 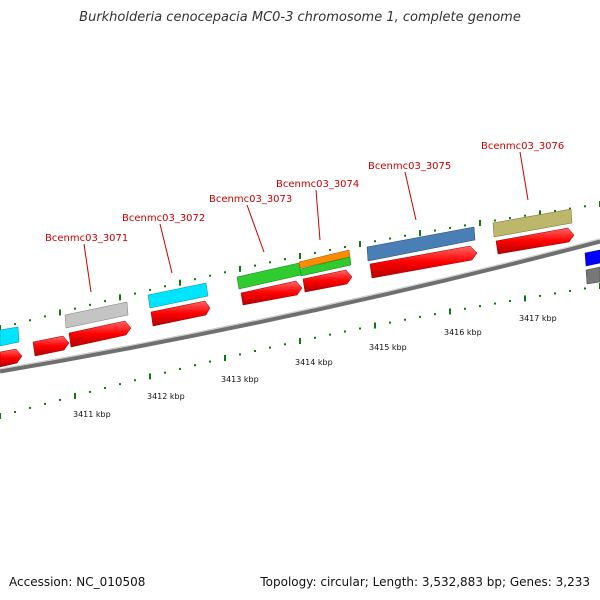 What do you see at coordinates (314, 362) in the screenshot?
I see `ruler-label: 3414 kbp` at bounding box center [314, 362].